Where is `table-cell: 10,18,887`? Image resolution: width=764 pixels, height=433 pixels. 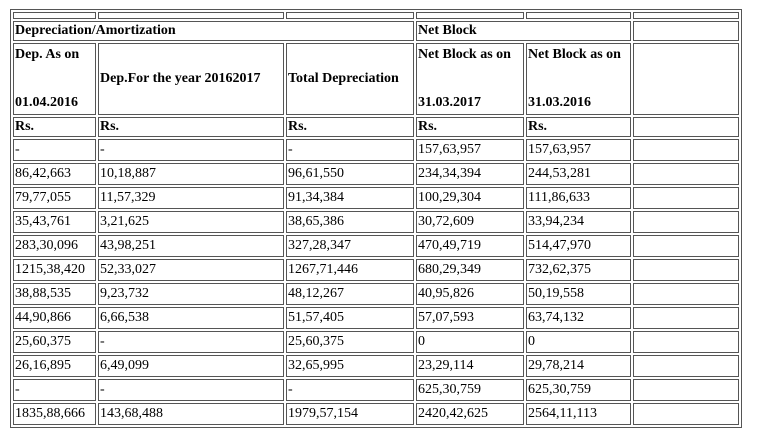
table-cell: 10,18,887 is located at coordinates (191, 174).